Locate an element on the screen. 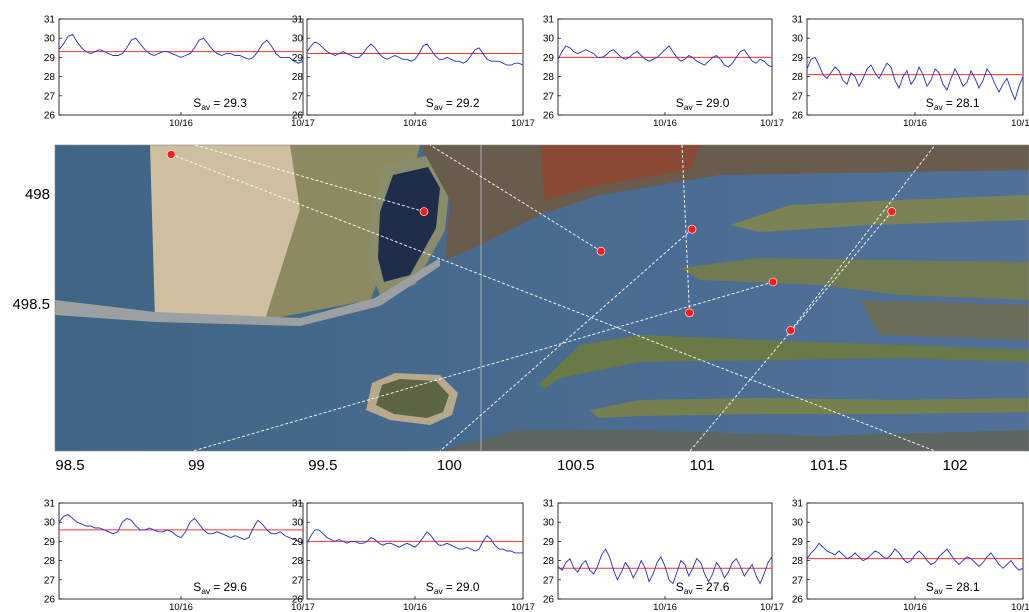 This screenshot has height=612, width=1029. average-label-value: 29.2 is located at coordinates (468, 103).